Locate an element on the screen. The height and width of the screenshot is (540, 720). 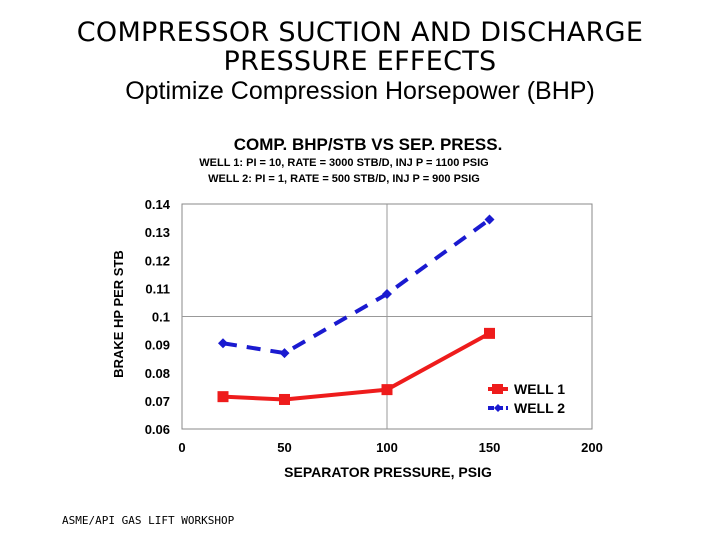
x-tick-label: 200 is located at coordinates (592, 447).